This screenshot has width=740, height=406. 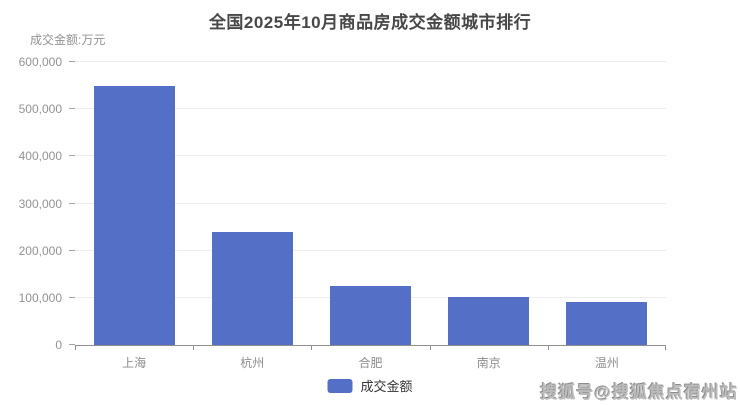 I want to click on y-axis-name: 成交金额:万元, so click(x=68, y=40).